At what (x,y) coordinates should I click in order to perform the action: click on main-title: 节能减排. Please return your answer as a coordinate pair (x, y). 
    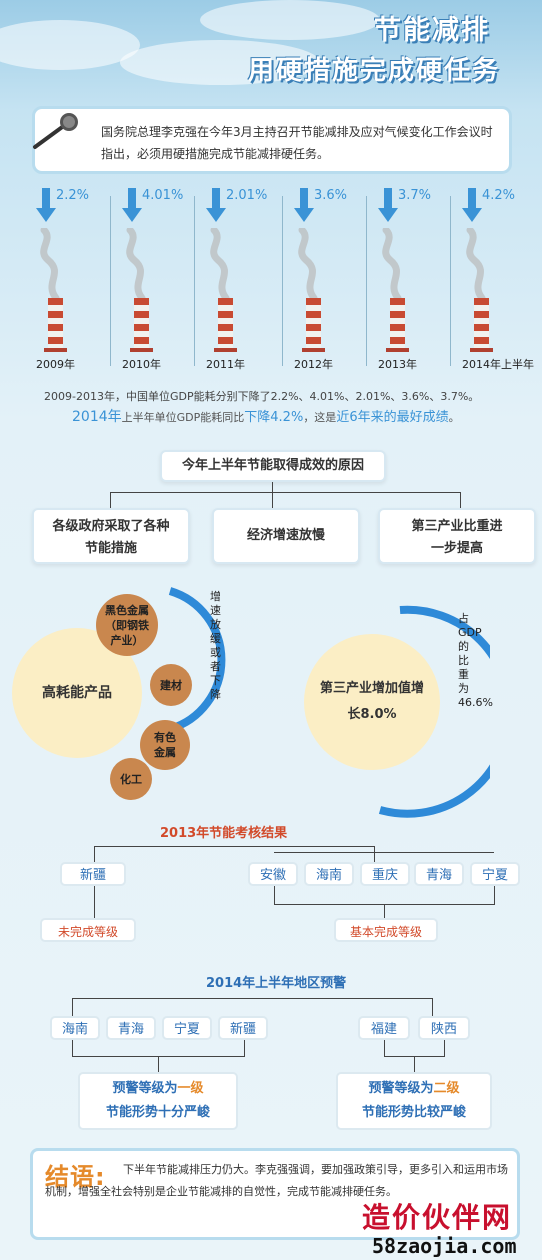
    Looking at the image, I should click on (432, 30).